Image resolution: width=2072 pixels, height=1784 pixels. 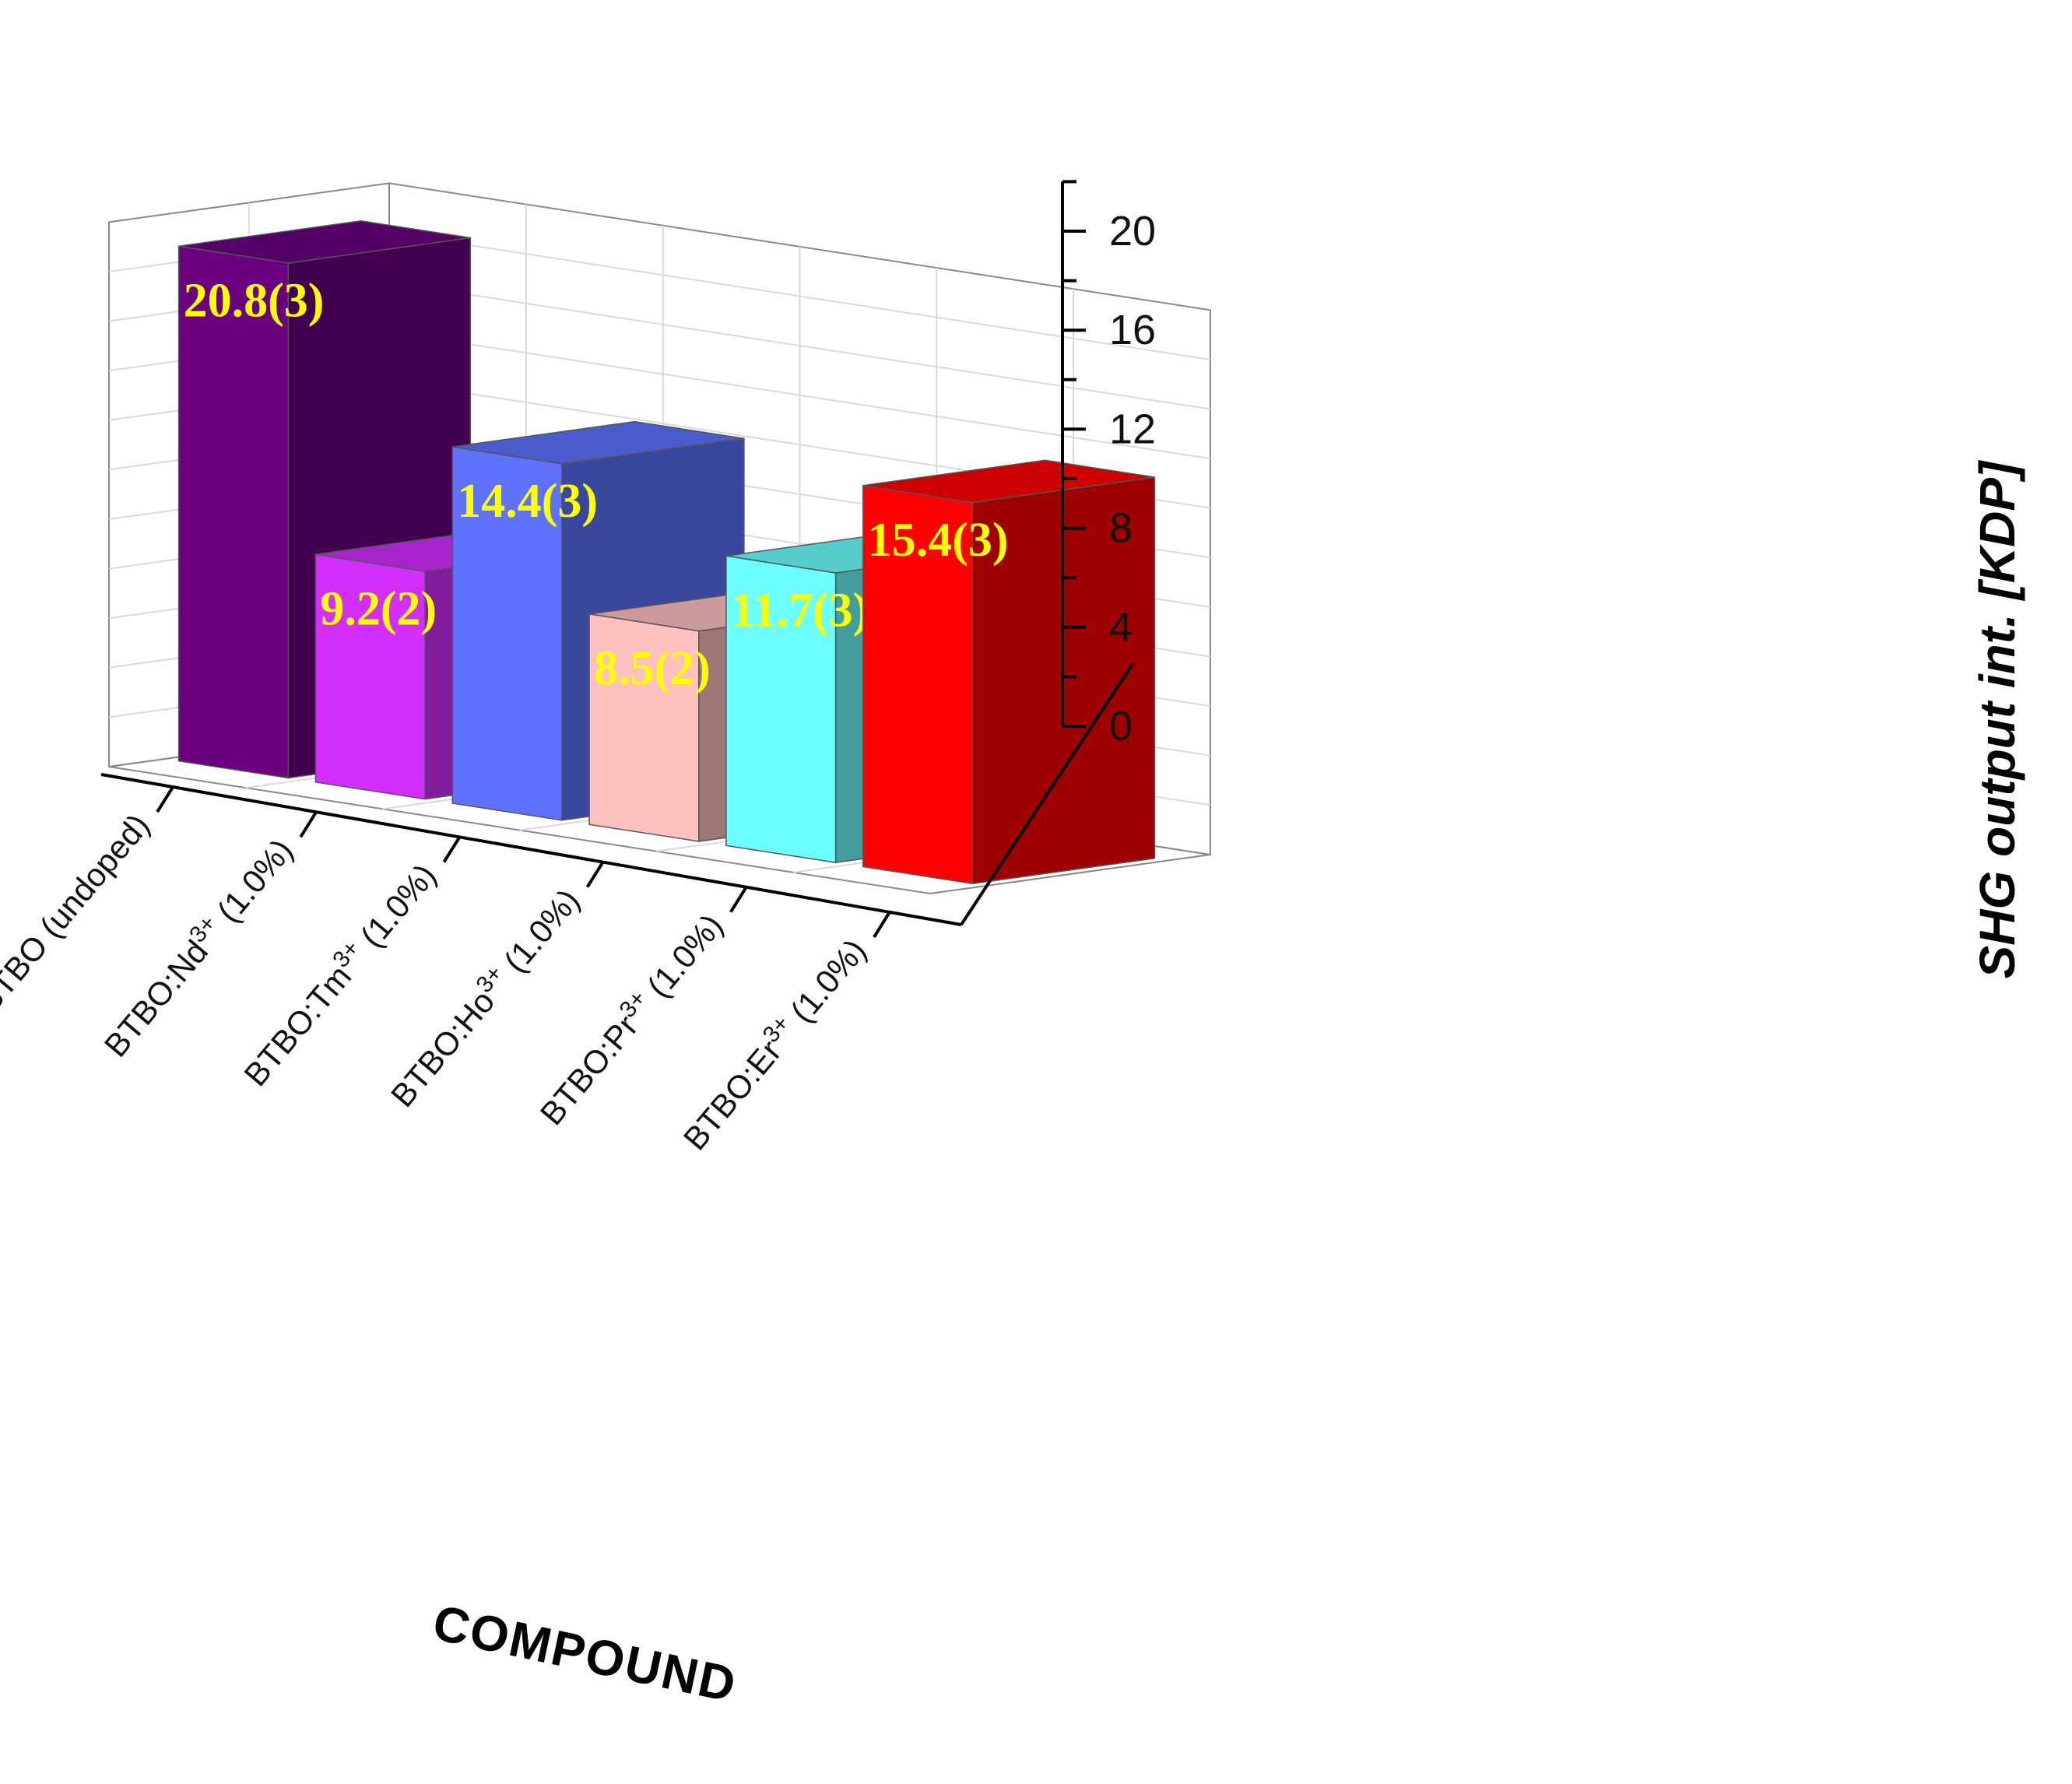 I want to click on x-tick-label: BTBO (undoped), so click(x=78, y=913).